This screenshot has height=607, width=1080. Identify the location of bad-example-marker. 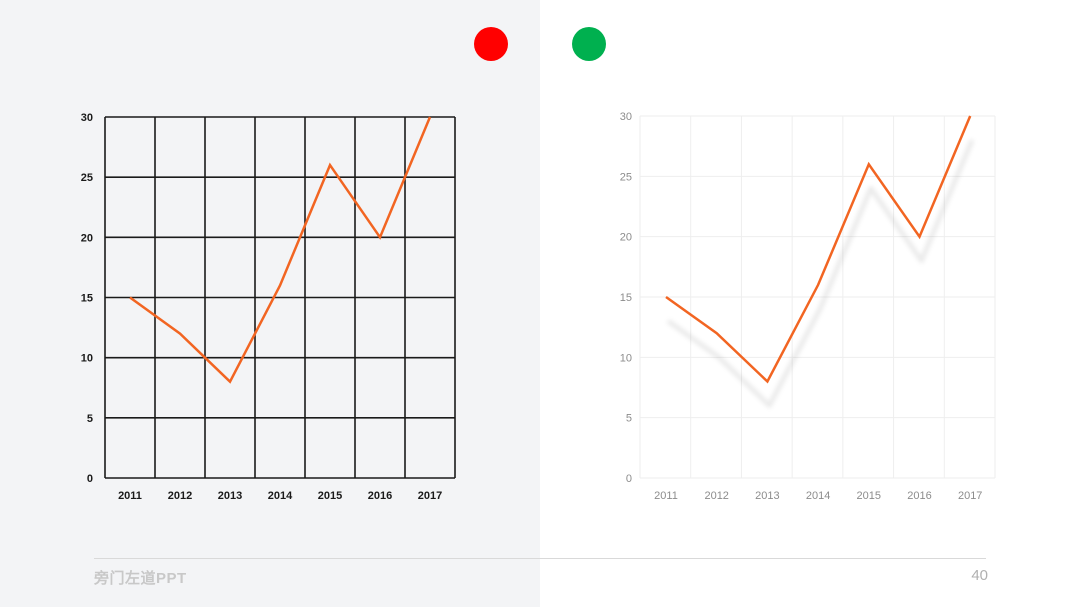
(491, 44).